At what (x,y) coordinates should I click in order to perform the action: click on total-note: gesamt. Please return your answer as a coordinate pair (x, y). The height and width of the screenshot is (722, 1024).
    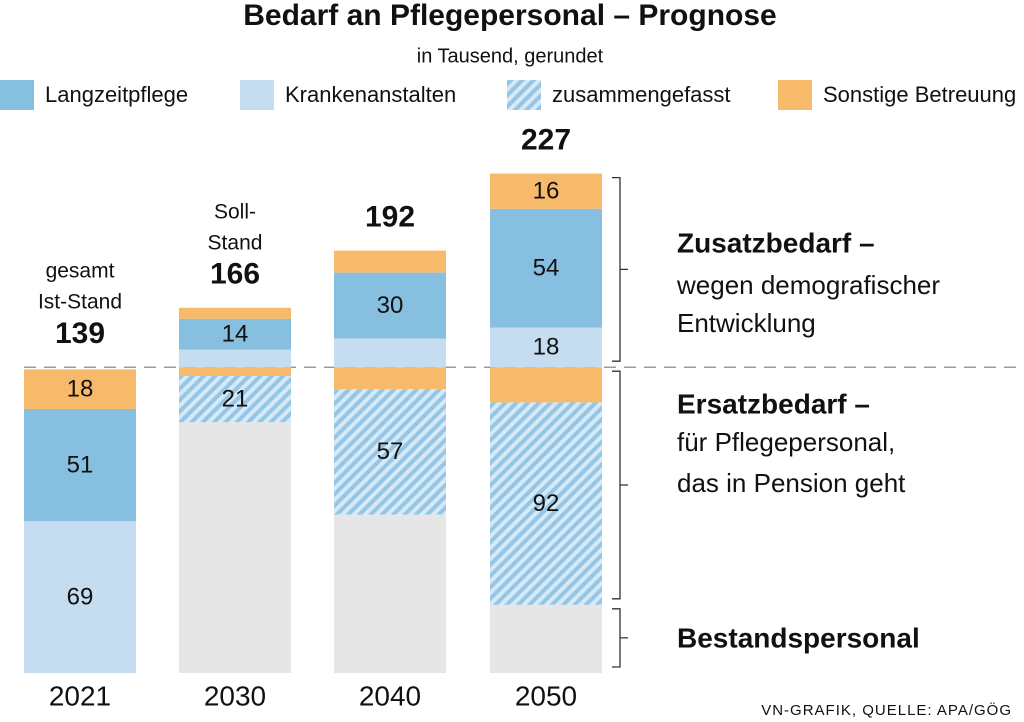
    Looking at the image, I should click on (80, 271).